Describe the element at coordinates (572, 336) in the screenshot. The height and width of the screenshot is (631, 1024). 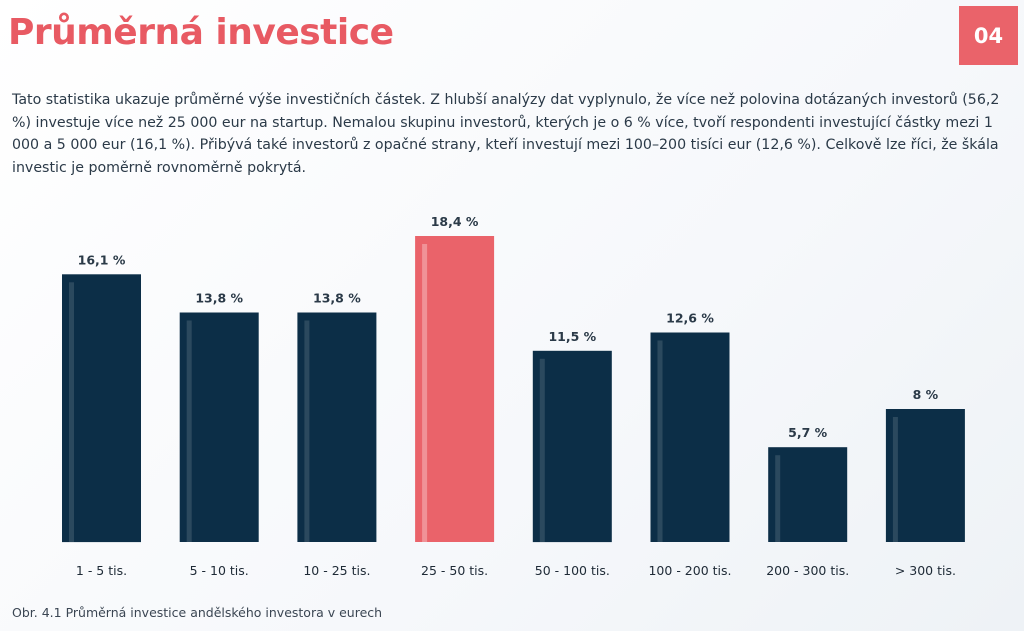
I see `data-label: 11,5 %` at that location.